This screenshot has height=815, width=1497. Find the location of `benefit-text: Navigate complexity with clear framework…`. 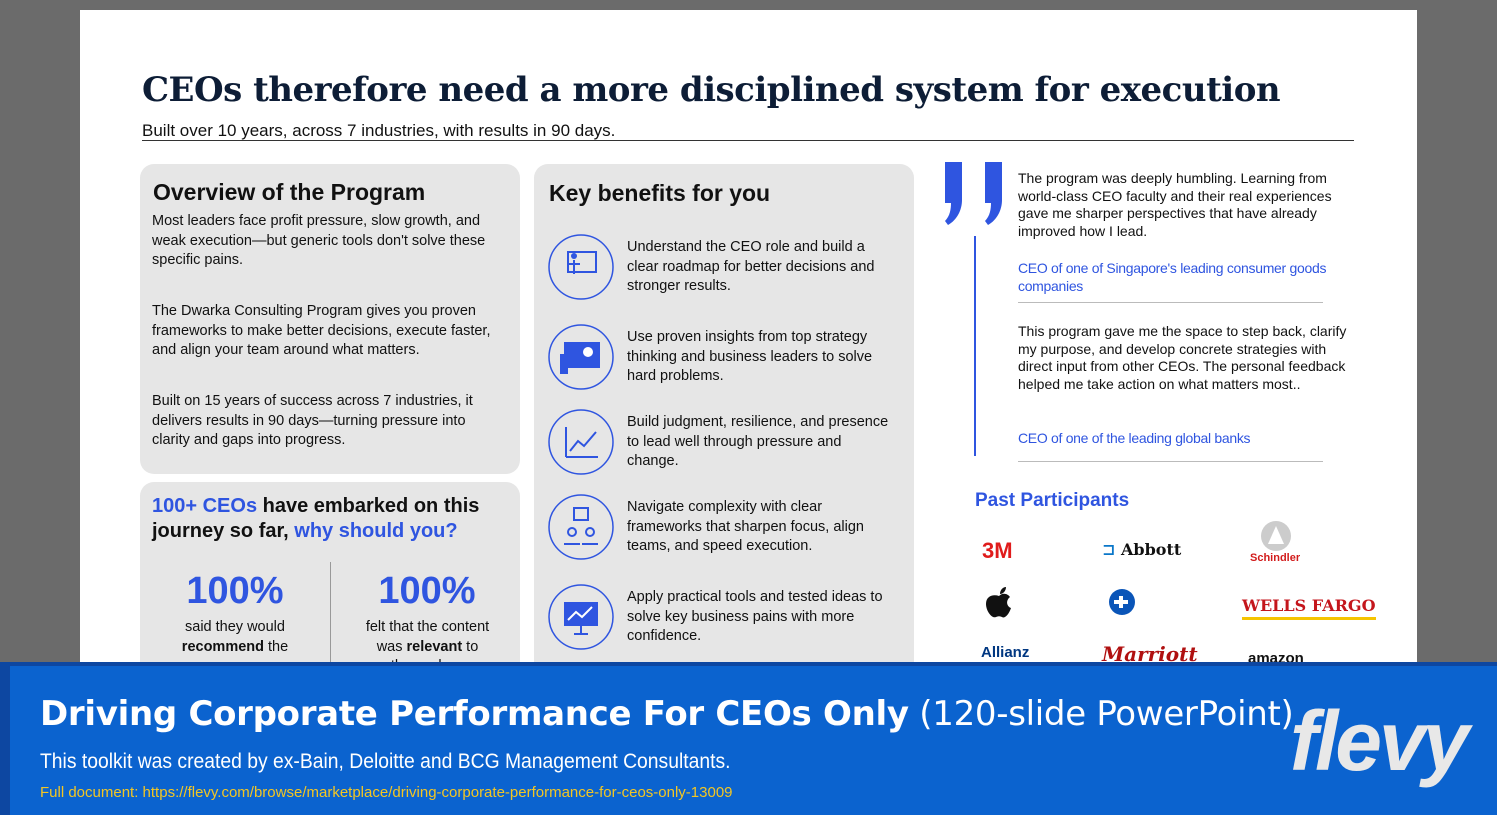

benefit-text: Navigate complexity with clear framework… is located at coordinates (745, 526).